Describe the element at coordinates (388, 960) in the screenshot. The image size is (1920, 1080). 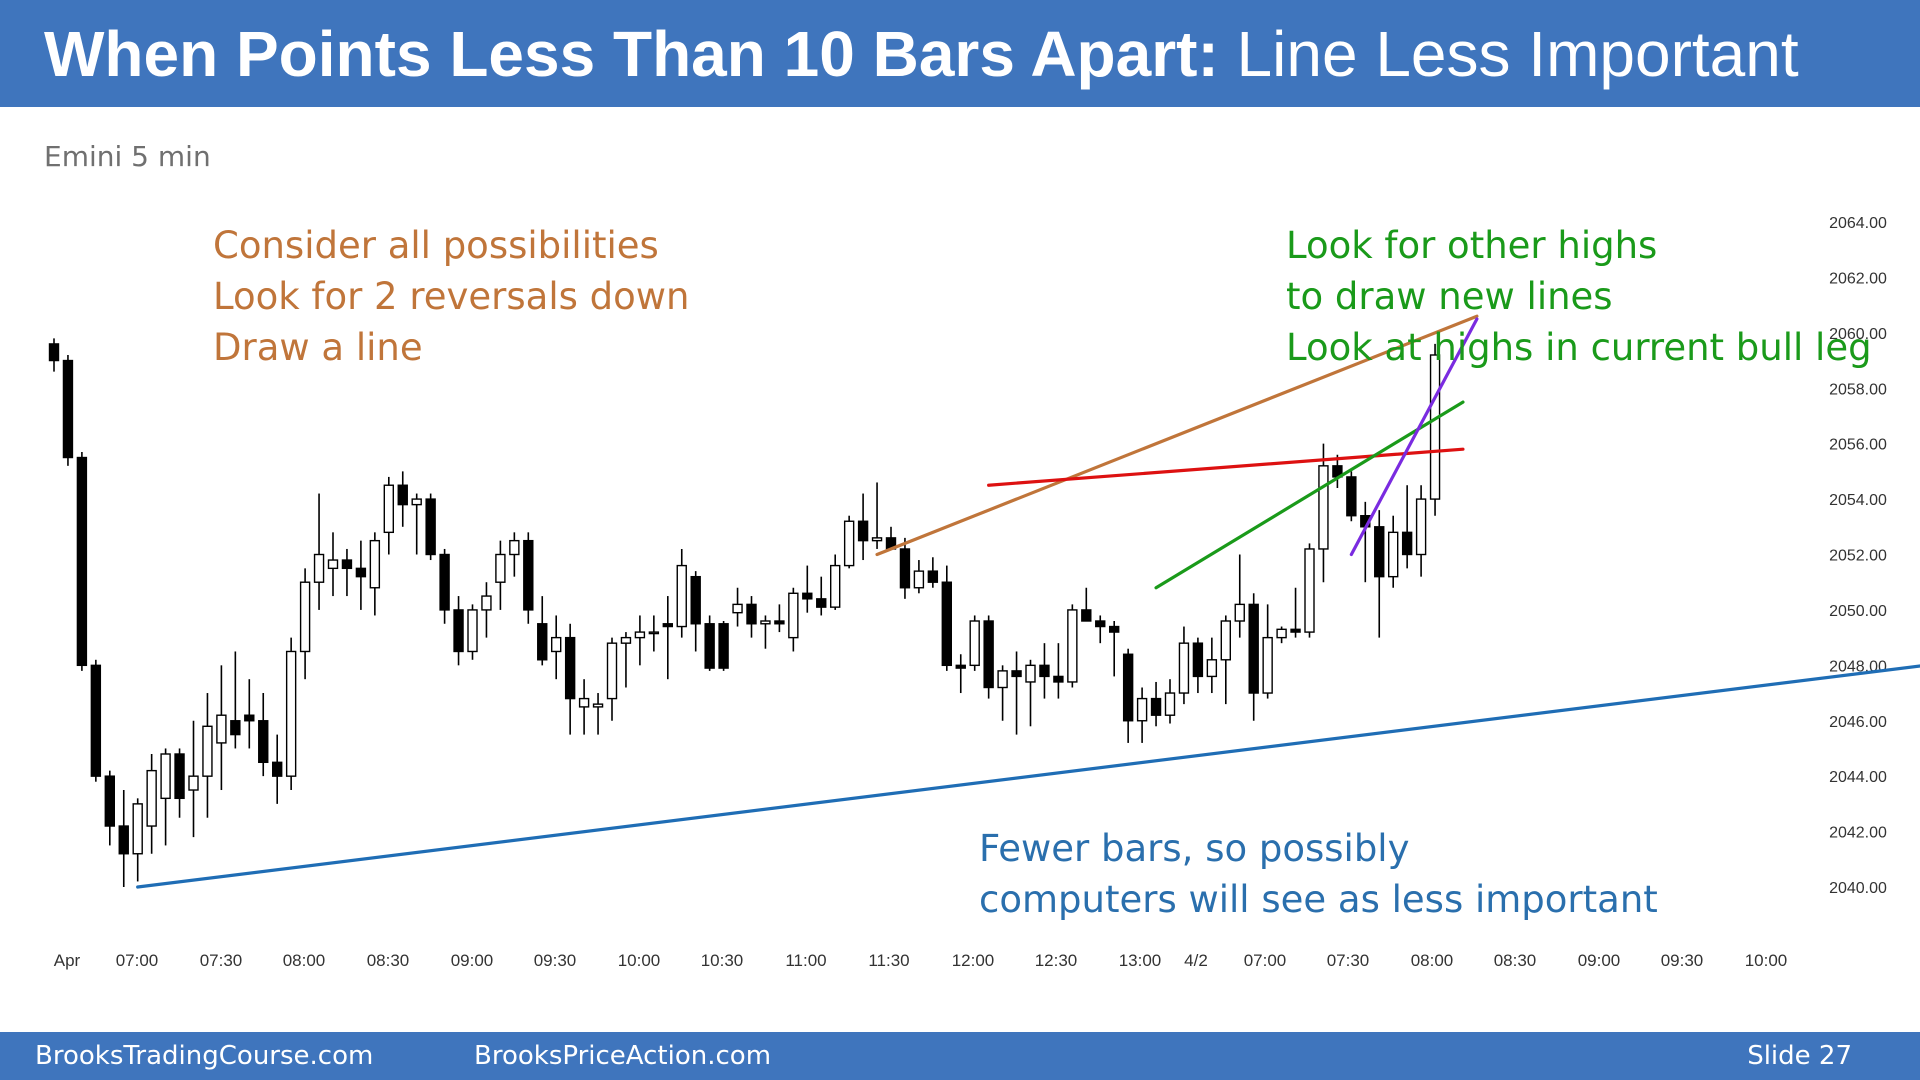
I see `x-tick-label: 08:30` at that location.